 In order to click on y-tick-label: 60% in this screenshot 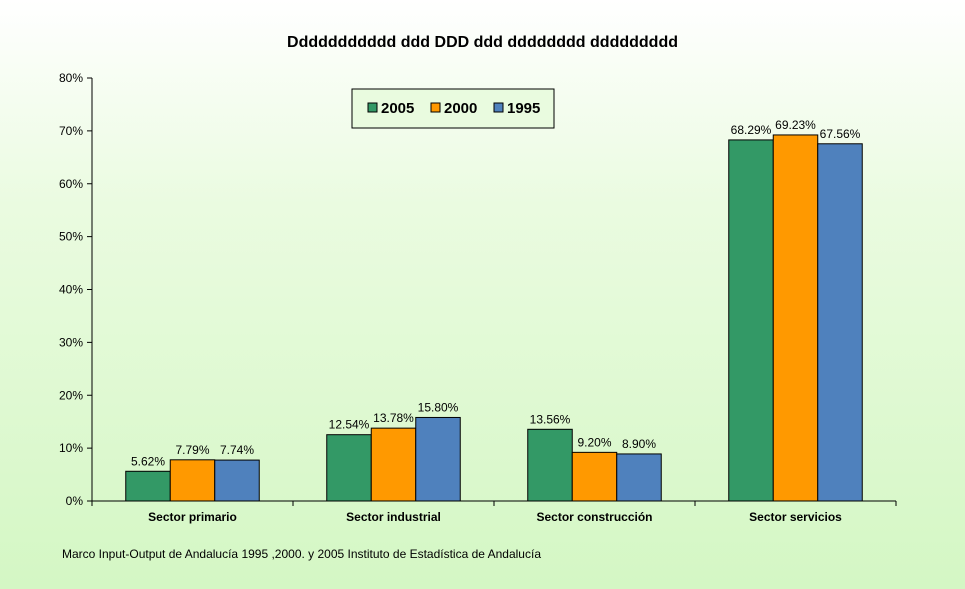, I will do `click(71, 184)`.